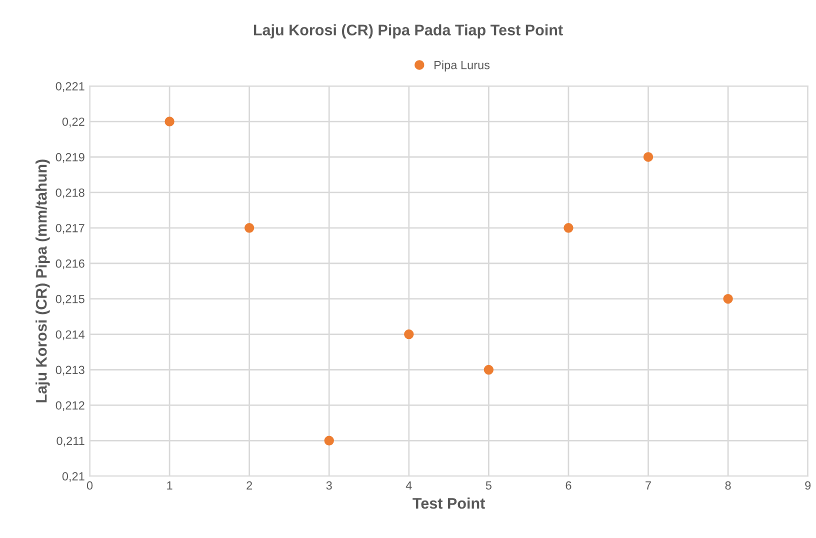 Image resolution: width=816 pixels, height=538 pixels. Describe the element at coordinates (409, 485) in the screenshot. I see `x-tick-label: 4` at that location.